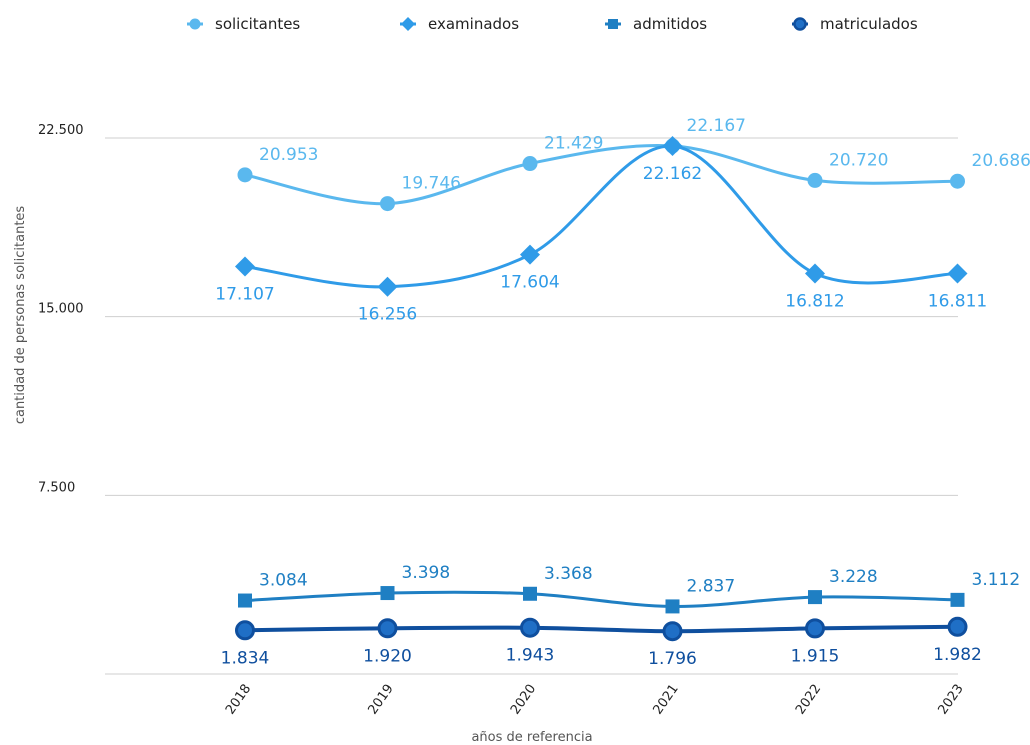  I want to click on data-label-matriculados: 1.943, so click(530, 656).